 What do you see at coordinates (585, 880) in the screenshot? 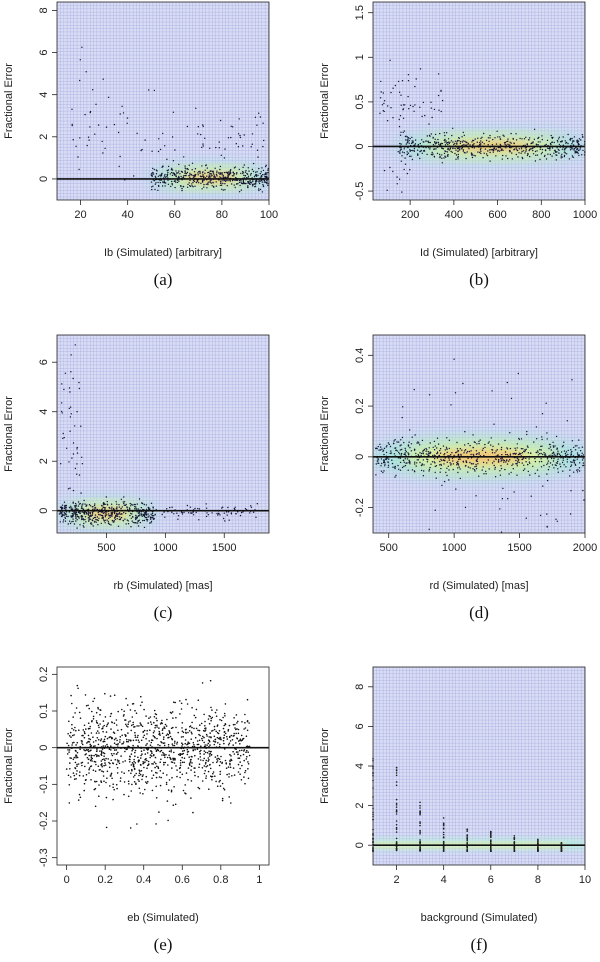
I see `x-tick-label: 10` at bounding box center [585, 880].